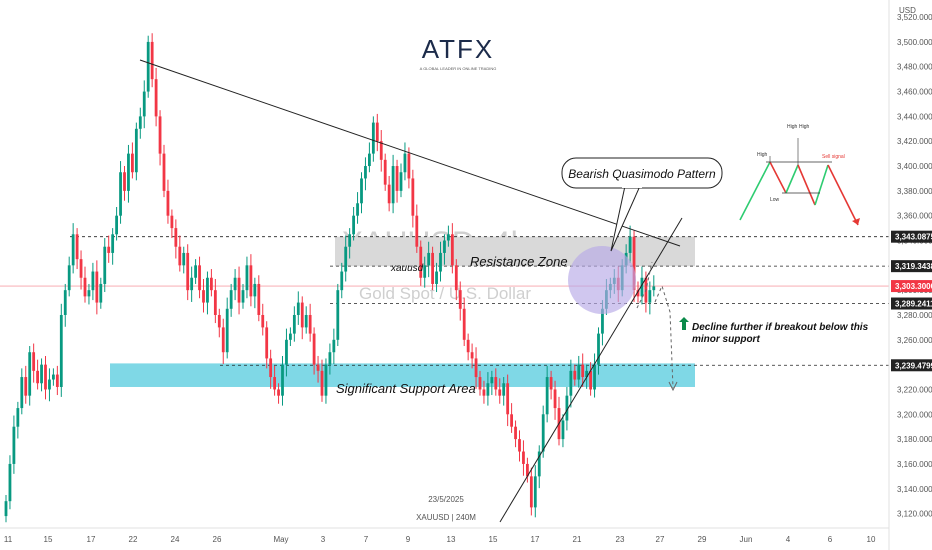 The width and height of the screenshot is (932, 550). Describe the element at coordinates (726, 339) in the screenshot. I see `decline-note-line2: minor support` at that location.